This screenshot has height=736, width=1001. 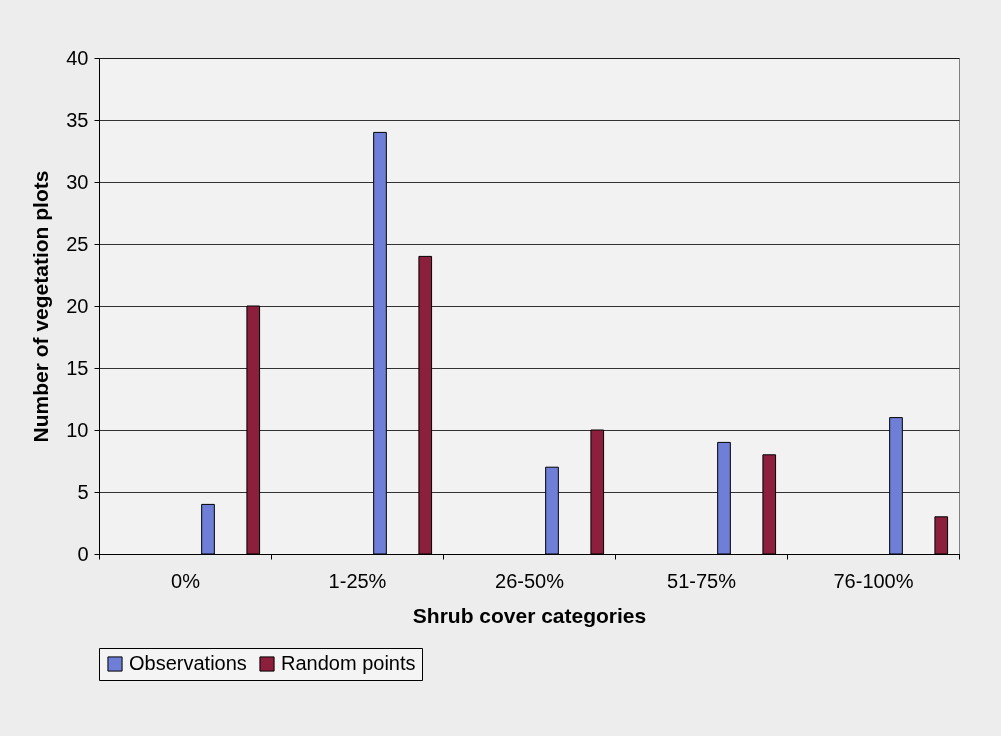 I want to click on x-tick-label: 51-75%, so click(x=702, y=580).